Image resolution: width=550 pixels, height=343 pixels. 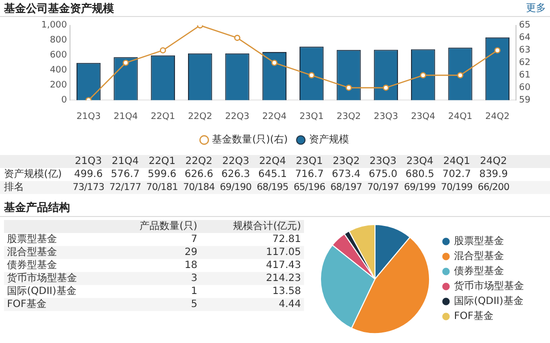 What do you see at coordinates (497, 117) in the screenshot?
I see `x-tick-label: 24Q2` at bounding box center [497, 117].